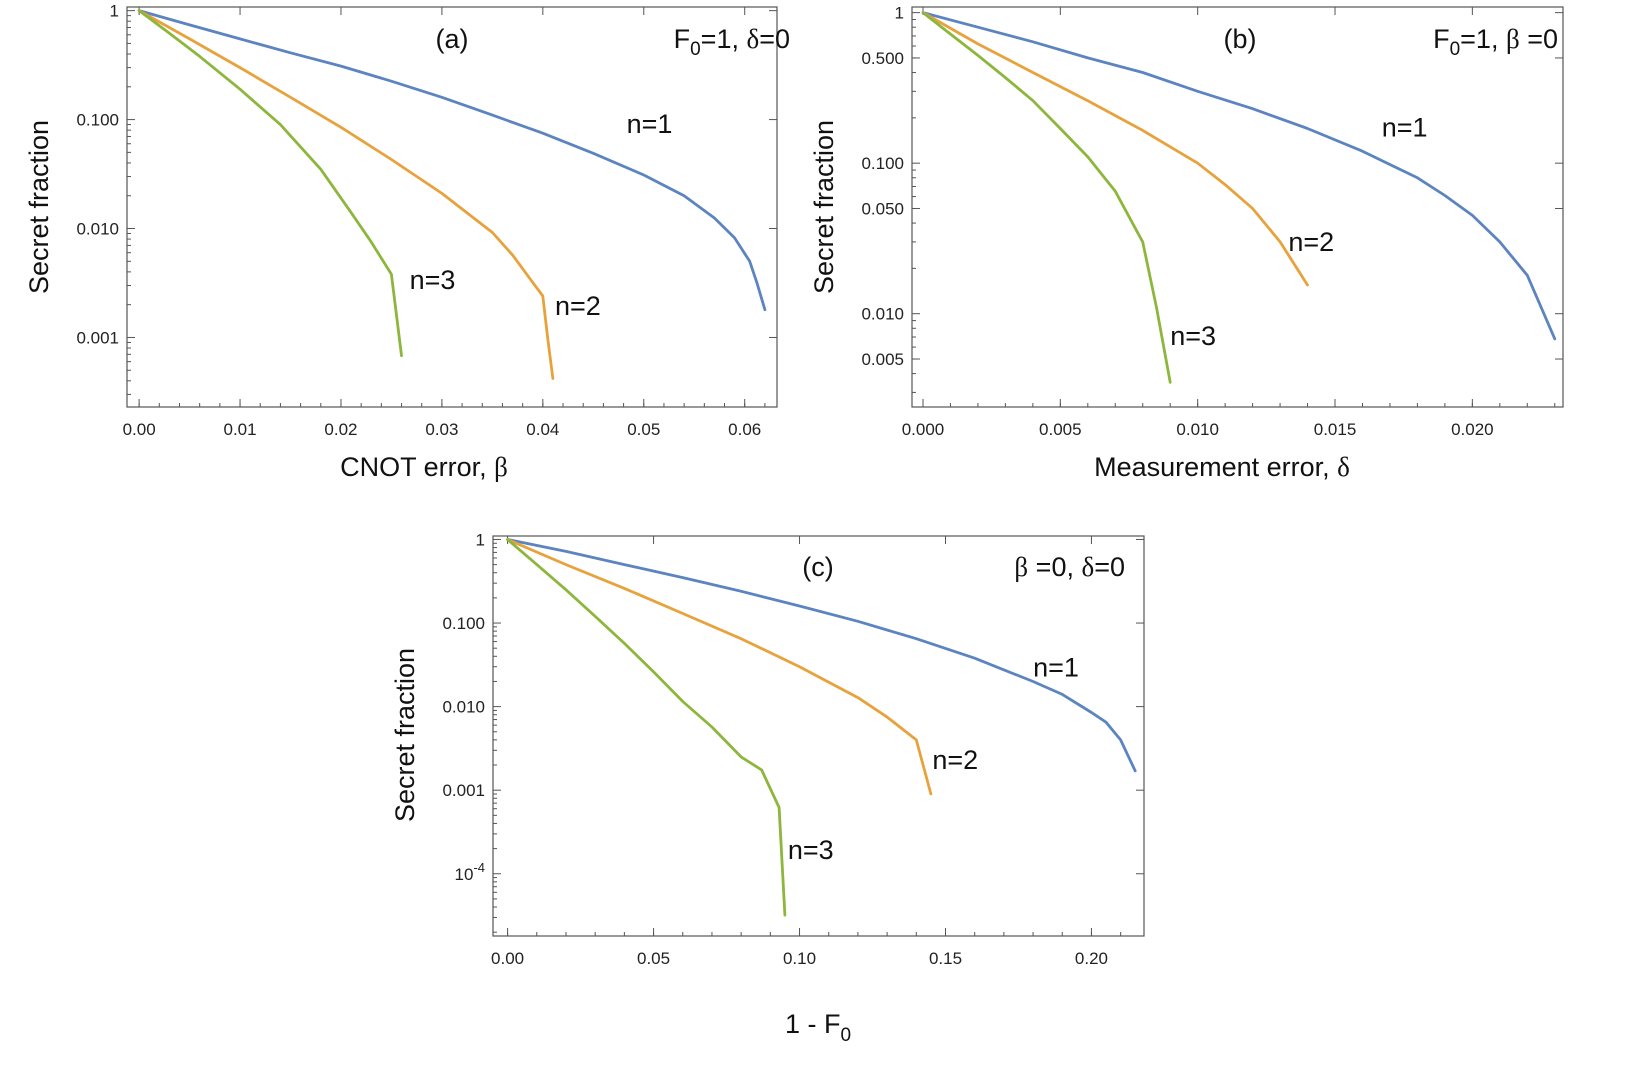  What do you see at coordinates (441, 429) in the screenshot?
I see `x-tick-label: 0.03` at bounding box center [441, 429].